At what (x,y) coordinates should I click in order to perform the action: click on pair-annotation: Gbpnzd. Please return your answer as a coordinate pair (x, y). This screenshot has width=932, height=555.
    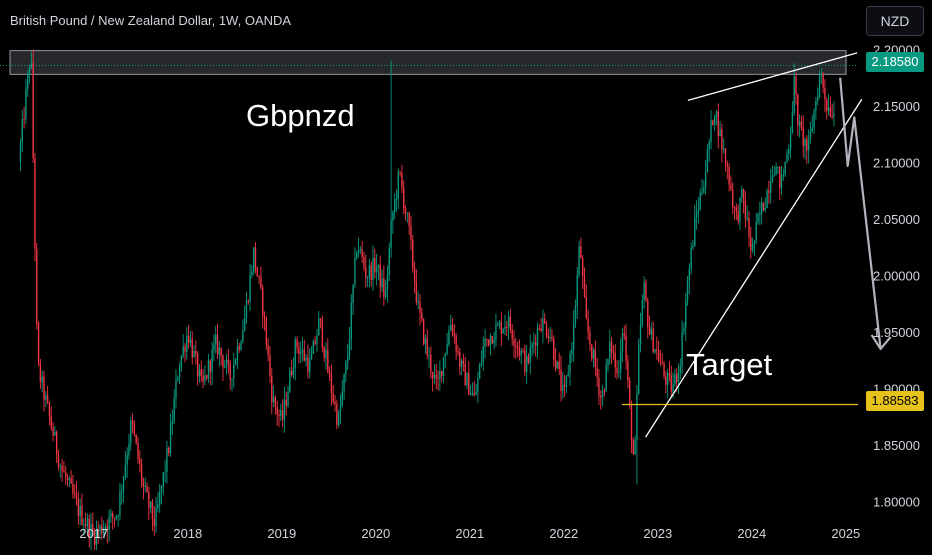
    Looking at the image, I should click on (300, 115).